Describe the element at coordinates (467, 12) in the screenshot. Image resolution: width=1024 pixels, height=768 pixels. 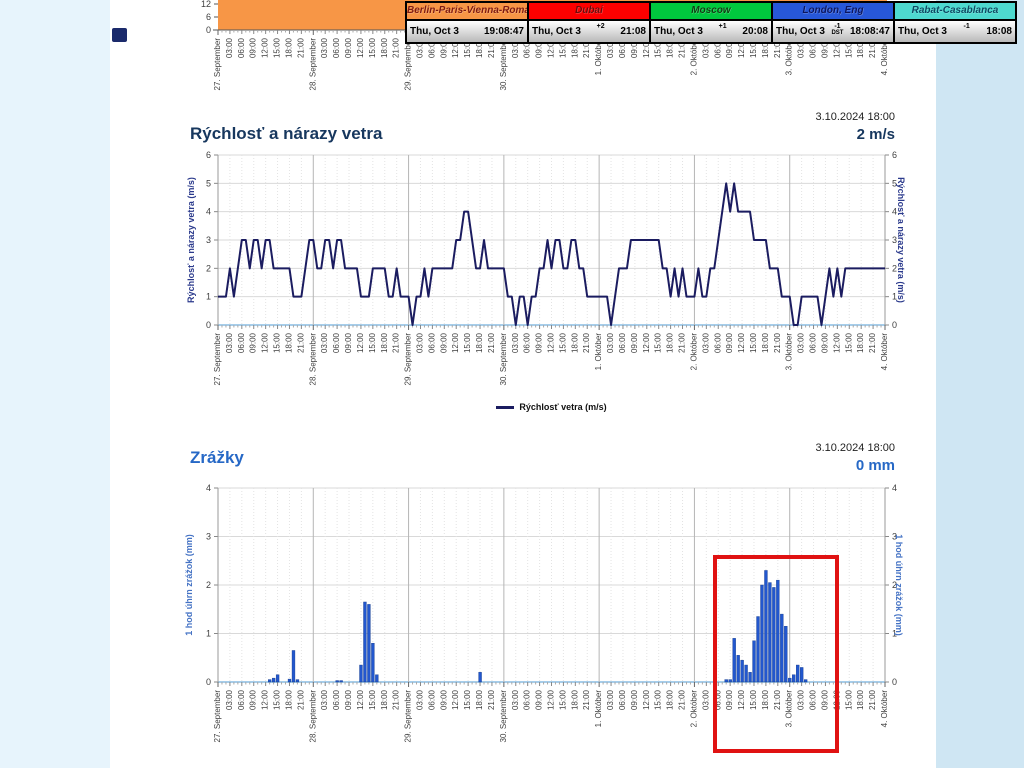
I see `clock-city-label: Berlin-Paris-Vienna-Roma` at that location.